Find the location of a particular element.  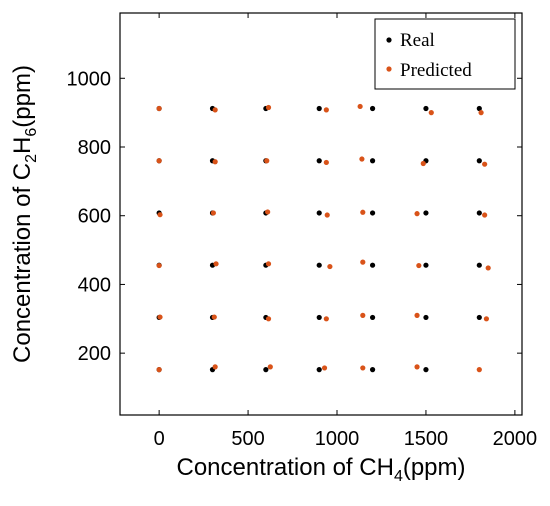

legend: Real Predicted is located at coordinates (445, 54).